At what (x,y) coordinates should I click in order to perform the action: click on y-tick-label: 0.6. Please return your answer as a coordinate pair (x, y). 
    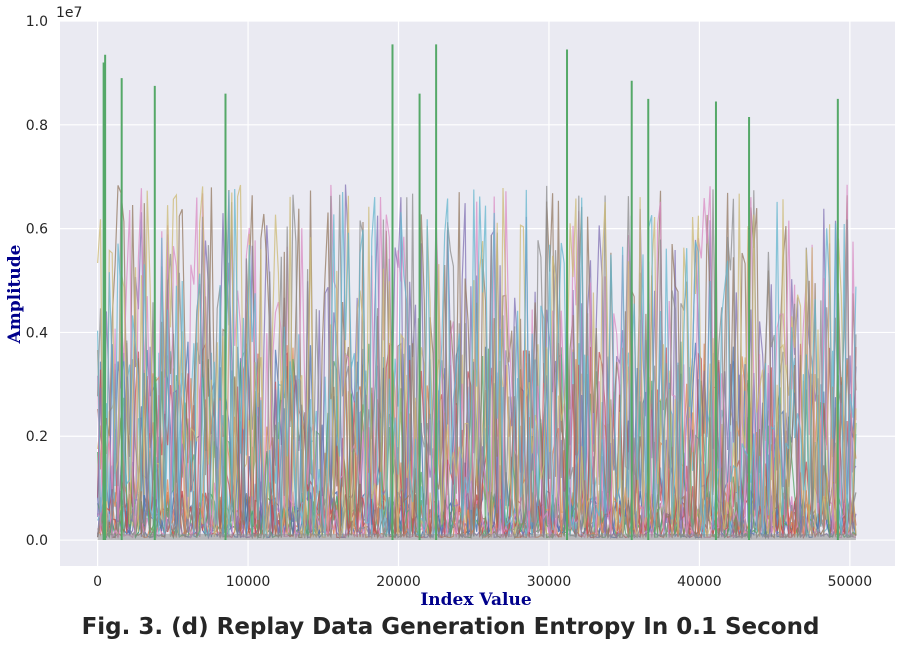
    Looking at the image, I should click on (37, 230).